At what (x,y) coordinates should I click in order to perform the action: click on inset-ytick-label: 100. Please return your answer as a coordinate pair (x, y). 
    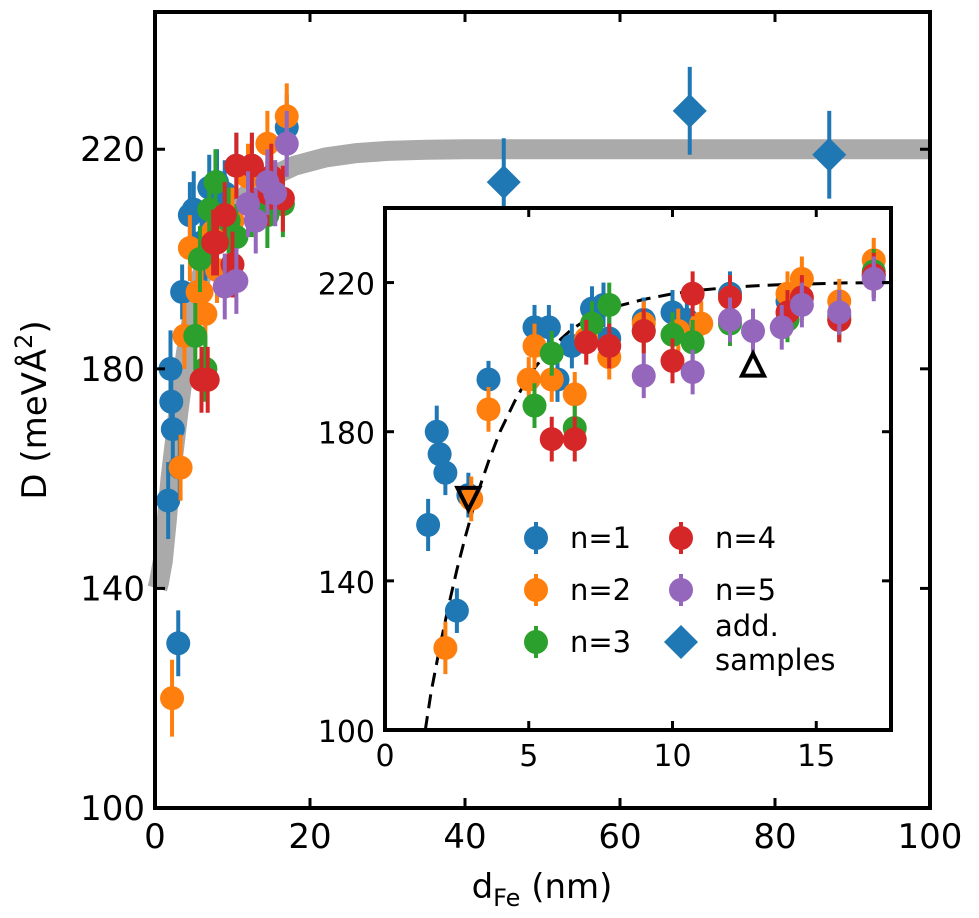
    Looking at the image, I should click on (346, 732).